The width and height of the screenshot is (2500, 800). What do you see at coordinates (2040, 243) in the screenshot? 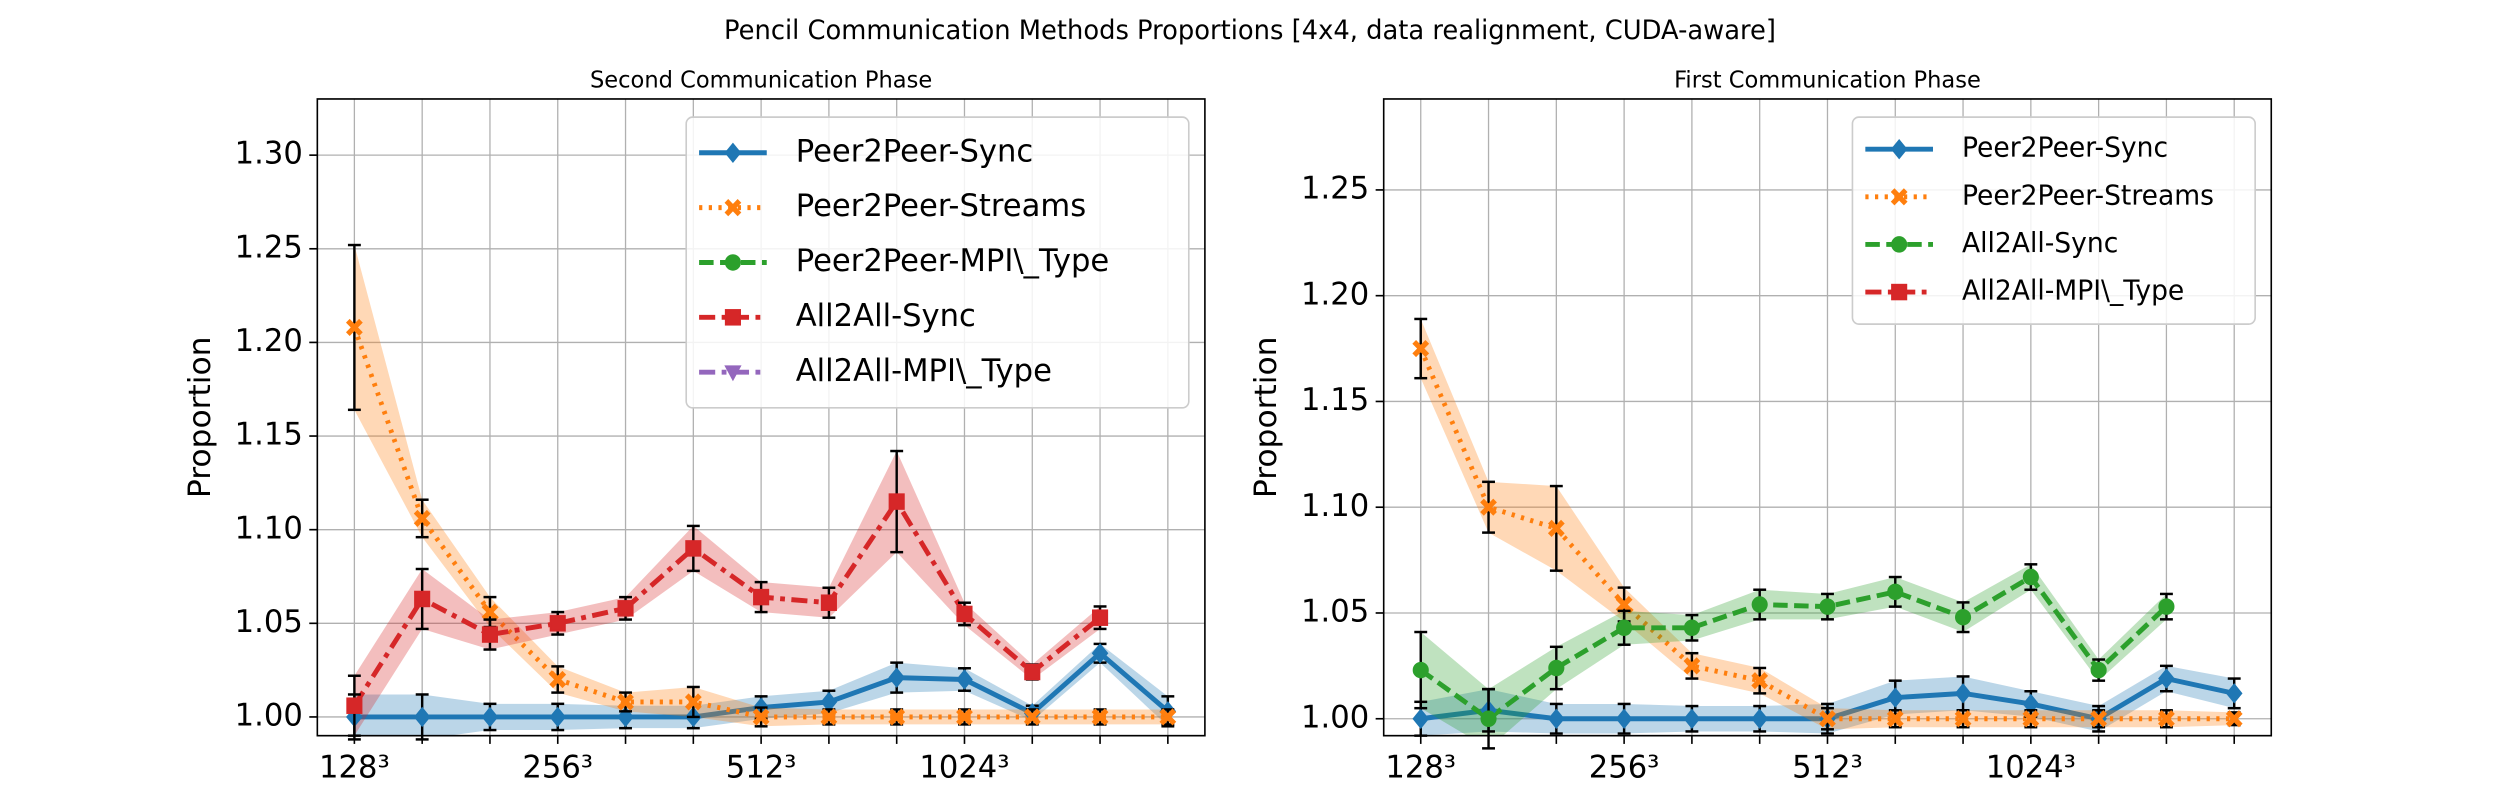
I see `legend-label: All2All-Sync` at bounding box center [2040, 243].